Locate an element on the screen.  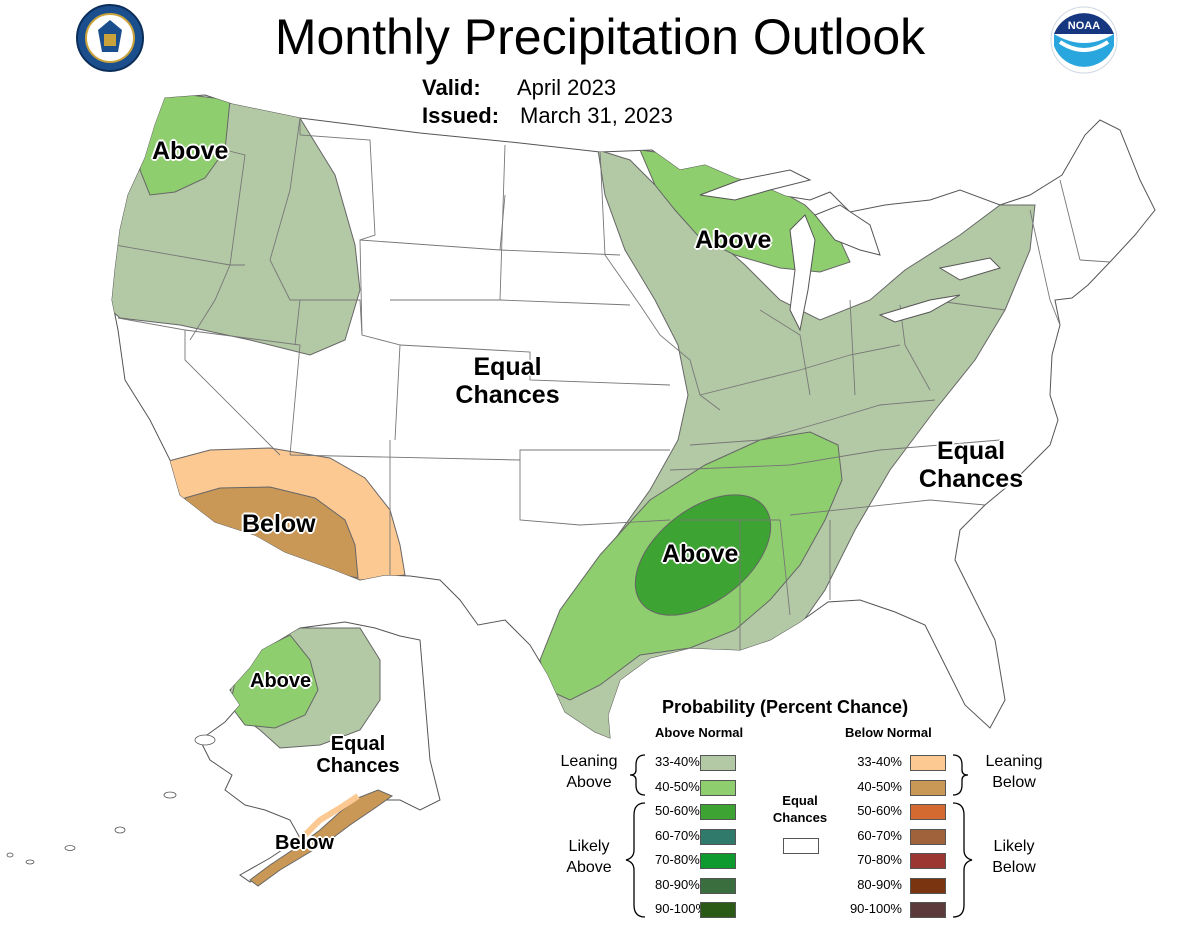
alaska is located at coordinates (223, 754).